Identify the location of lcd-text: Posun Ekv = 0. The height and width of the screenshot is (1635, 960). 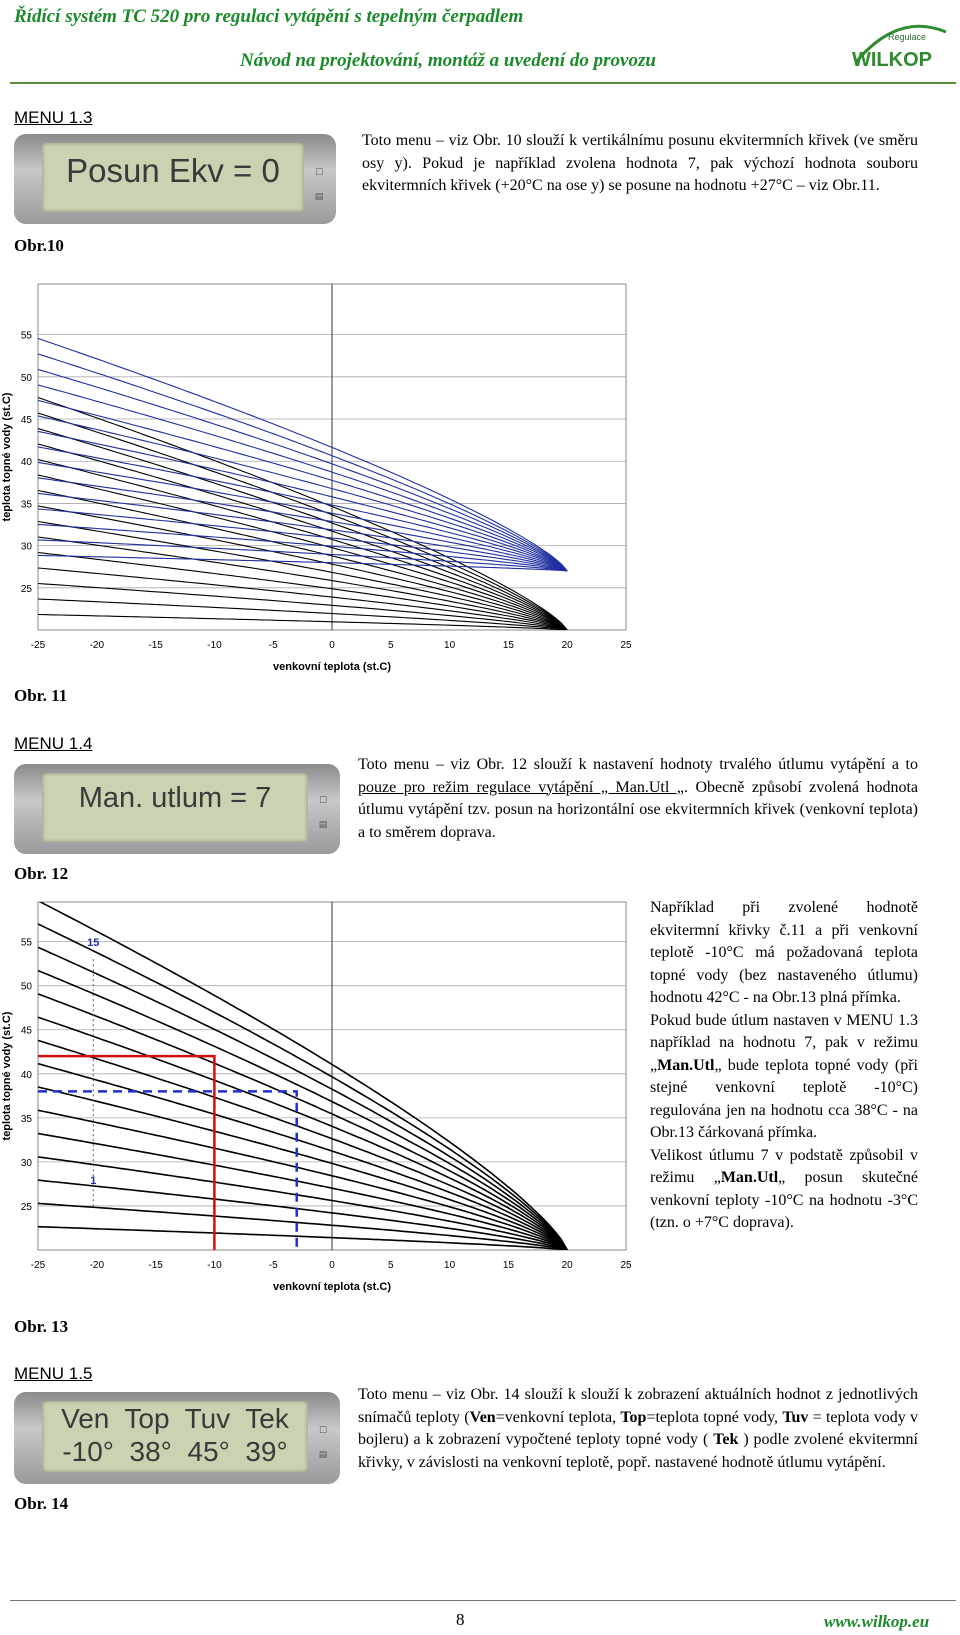
(173, 170).